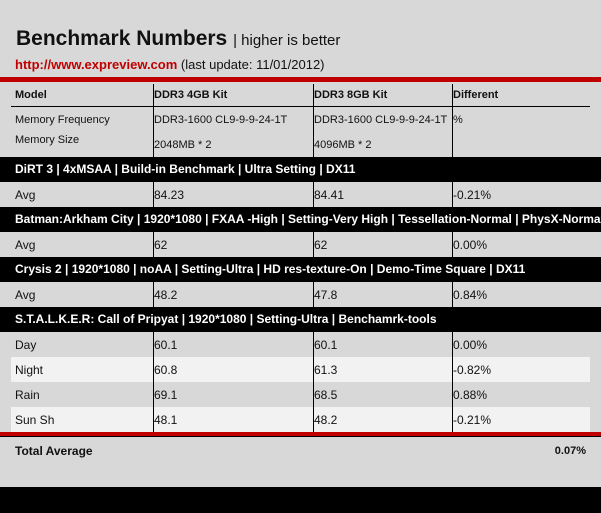 The image size is (601, 513). What do you see at coordinates (326, 370) in the screenshot?
I see `kit8-value: 61.3` at bounding box center [326, 370].